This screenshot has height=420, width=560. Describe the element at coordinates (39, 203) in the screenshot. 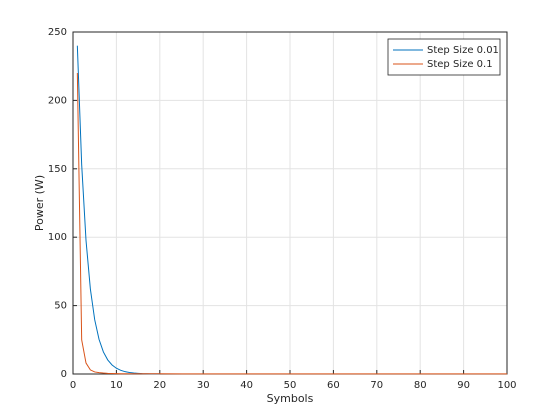

I see `y-axis-label: Power (W)` at that location.